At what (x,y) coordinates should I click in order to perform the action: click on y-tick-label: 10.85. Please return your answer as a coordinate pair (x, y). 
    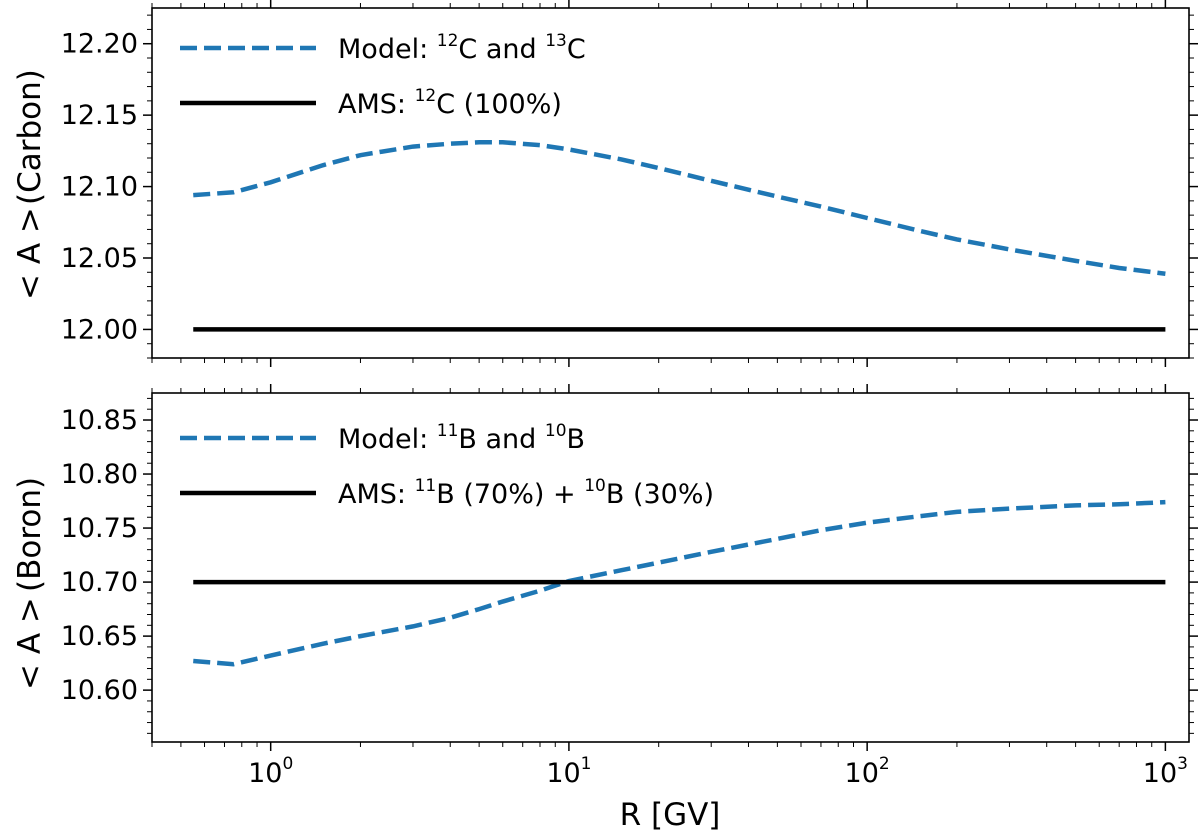
    Looking at the image, I should click on (99, 420).